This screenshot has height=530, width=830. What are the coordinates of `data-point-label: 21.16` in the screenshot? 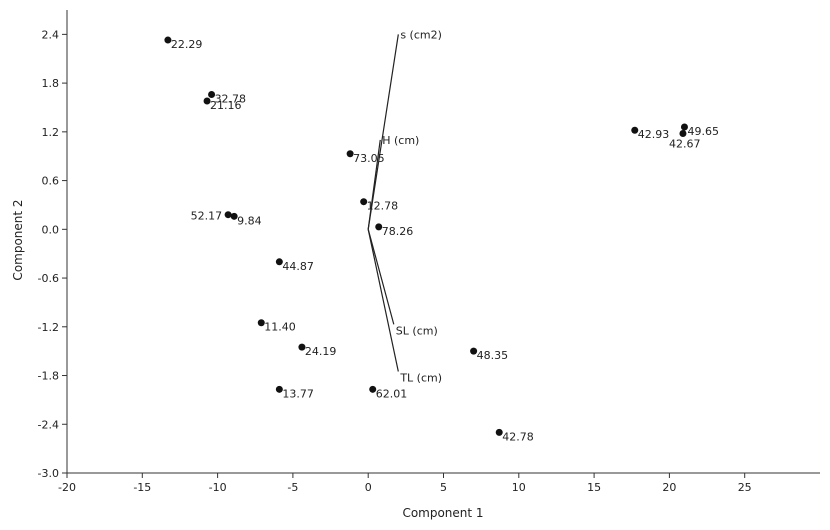 It's located at (226, 105).